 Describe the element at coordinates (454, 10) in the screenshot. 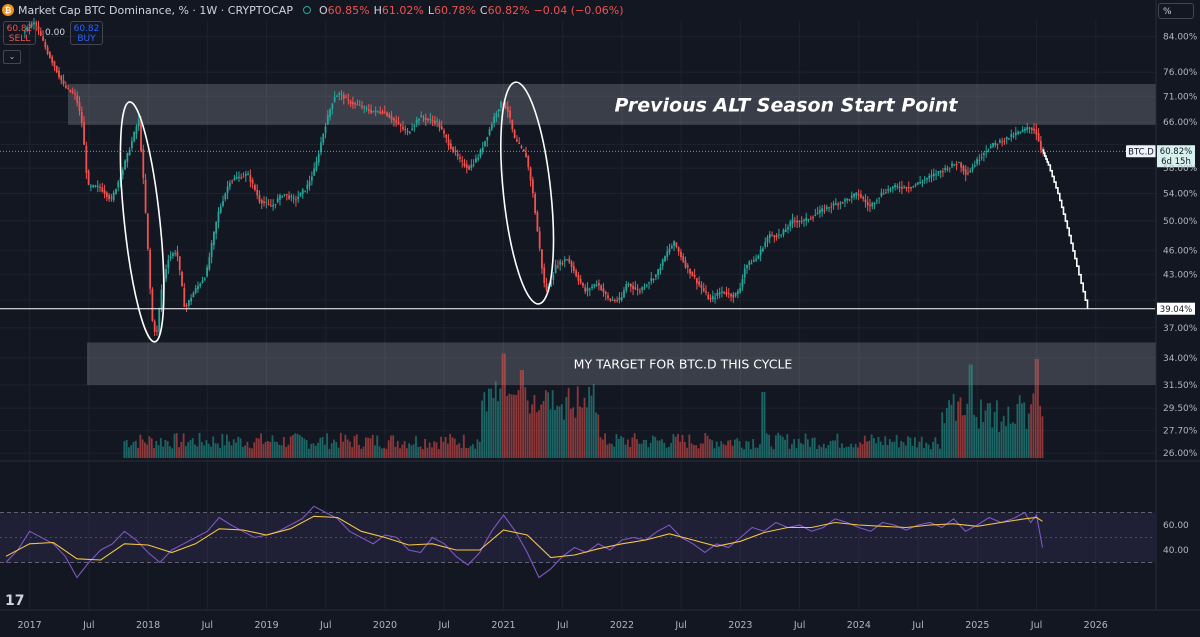

I see `low-value: 60.78%` at that location.